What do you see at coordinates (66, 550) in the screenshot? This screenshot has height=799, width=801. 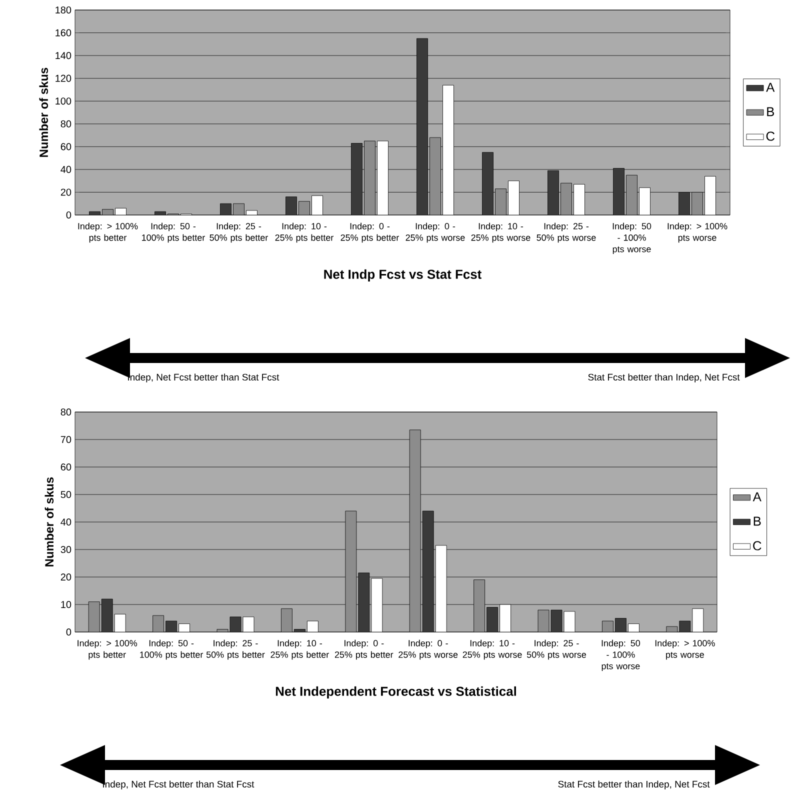 I see `y-tick-label: 30` at bounding box center [66, 550].